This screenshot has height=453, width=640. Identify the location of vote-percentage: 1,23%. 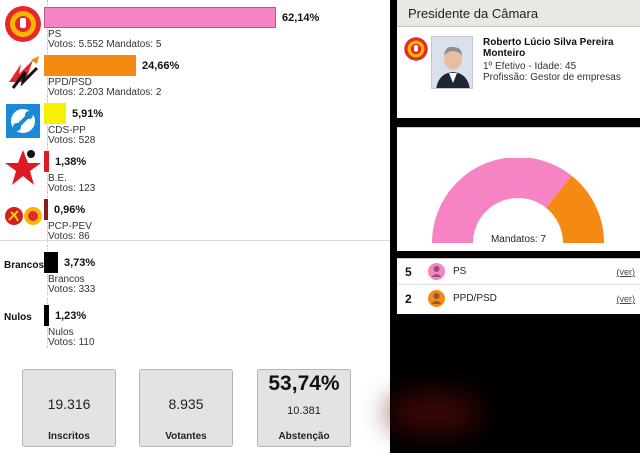
(71, 316).